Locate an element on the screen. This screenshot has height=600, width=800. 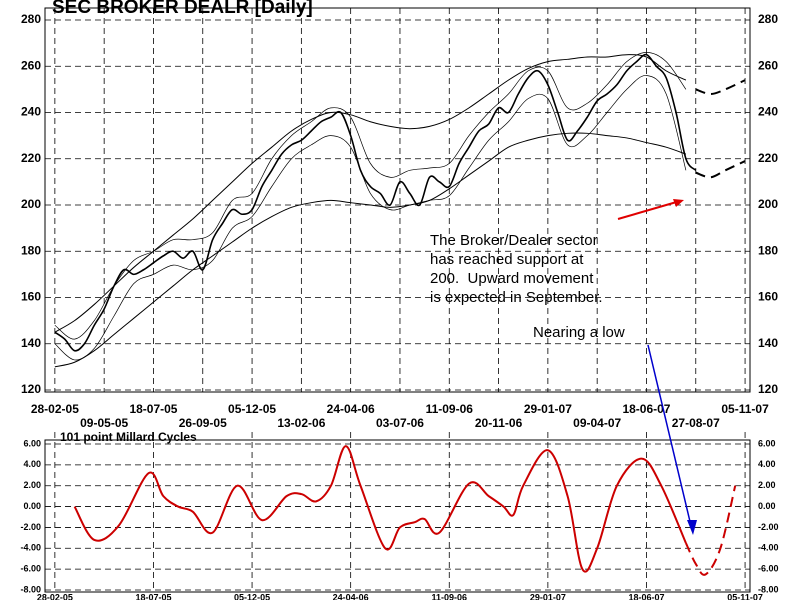
y-tick-label: 240 is located at coordinates (31, 112).